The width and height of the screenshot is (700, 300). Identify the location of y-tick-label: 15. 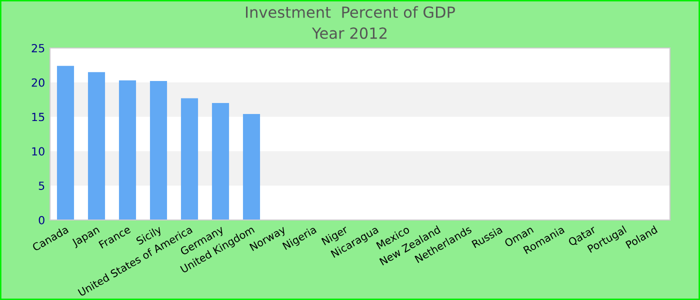
(38, 117).